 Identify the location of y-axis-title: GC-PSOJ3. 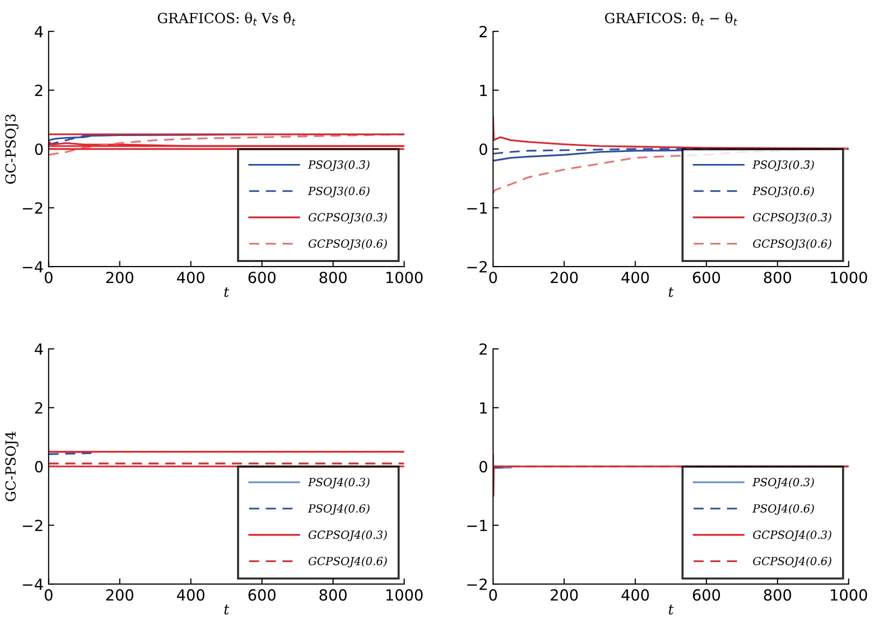
(11, 149).